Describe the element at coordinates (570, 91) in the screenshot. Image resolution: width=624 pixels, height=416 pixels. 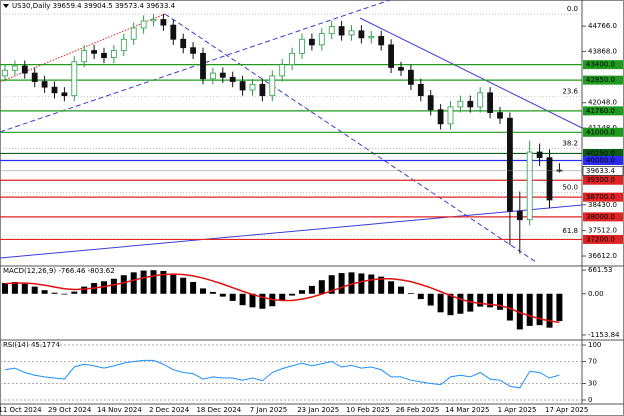
I see `fib-label: 23.6` at that location.